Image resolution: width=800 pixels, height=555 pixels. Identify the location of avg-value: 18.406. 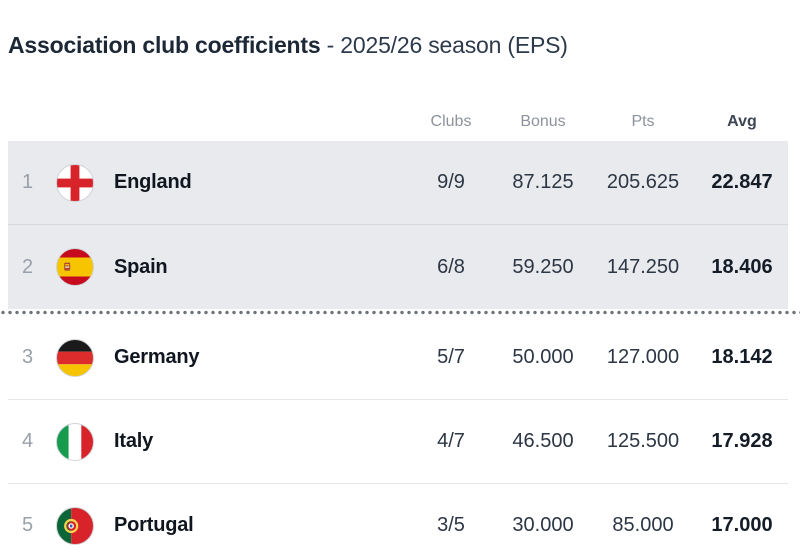
(742, 266).